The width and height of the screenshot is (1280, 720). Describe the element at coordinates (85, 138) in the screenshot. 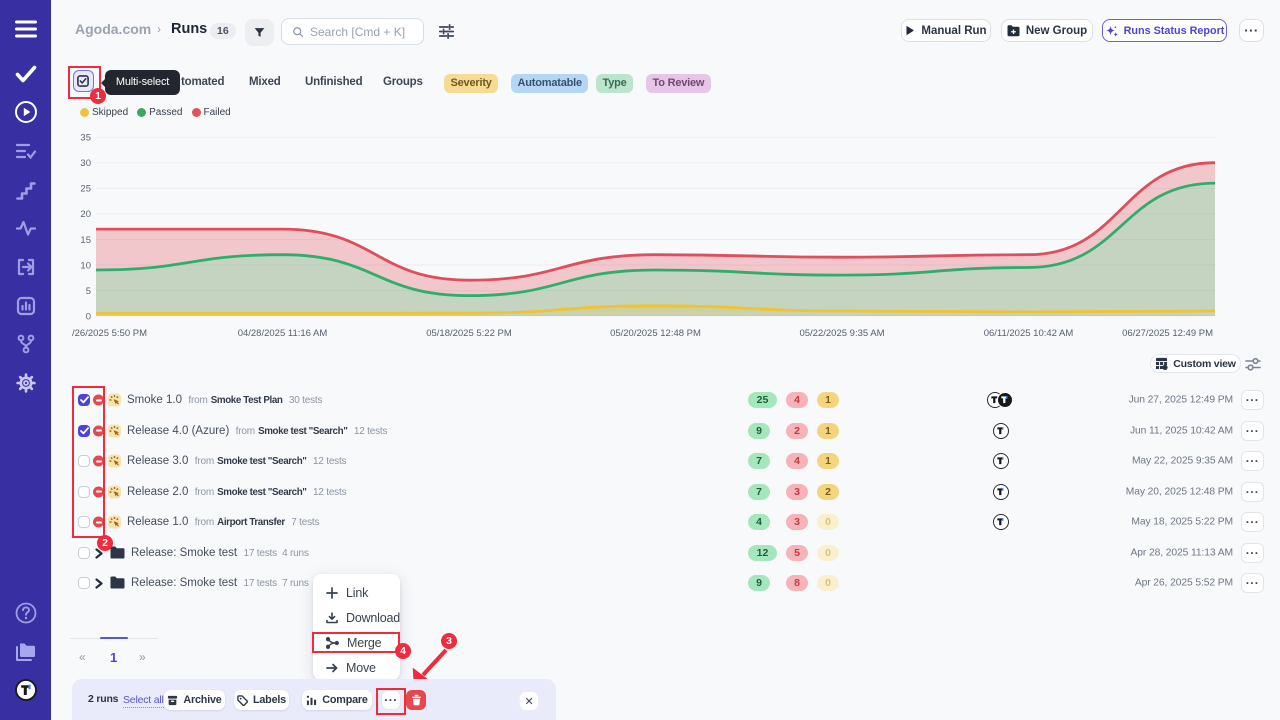

I see `svg-text: 35` at that location.